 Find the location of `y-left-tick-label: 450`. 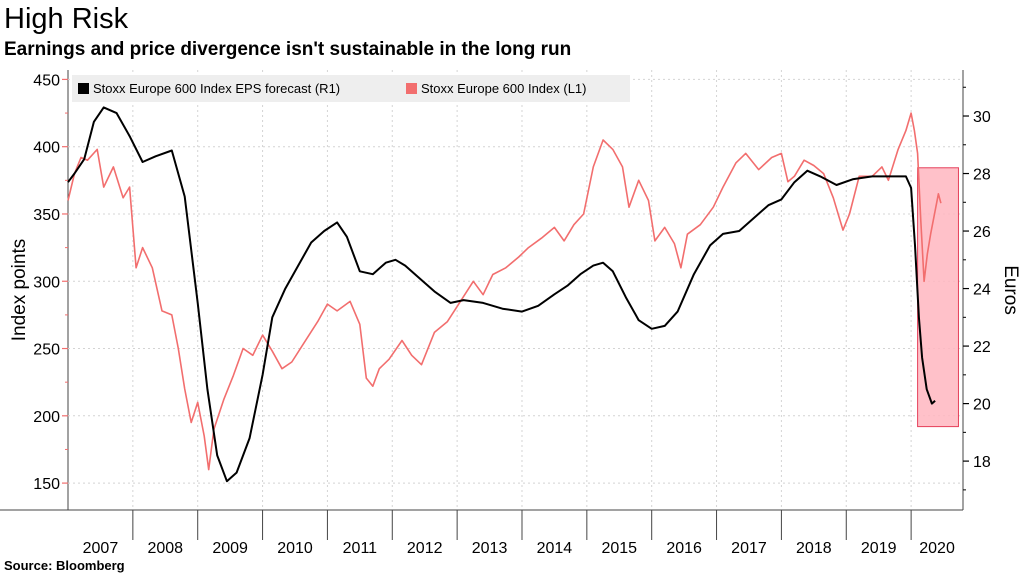

y-left-tick-label: 450 is located at coordinates (46, 80).